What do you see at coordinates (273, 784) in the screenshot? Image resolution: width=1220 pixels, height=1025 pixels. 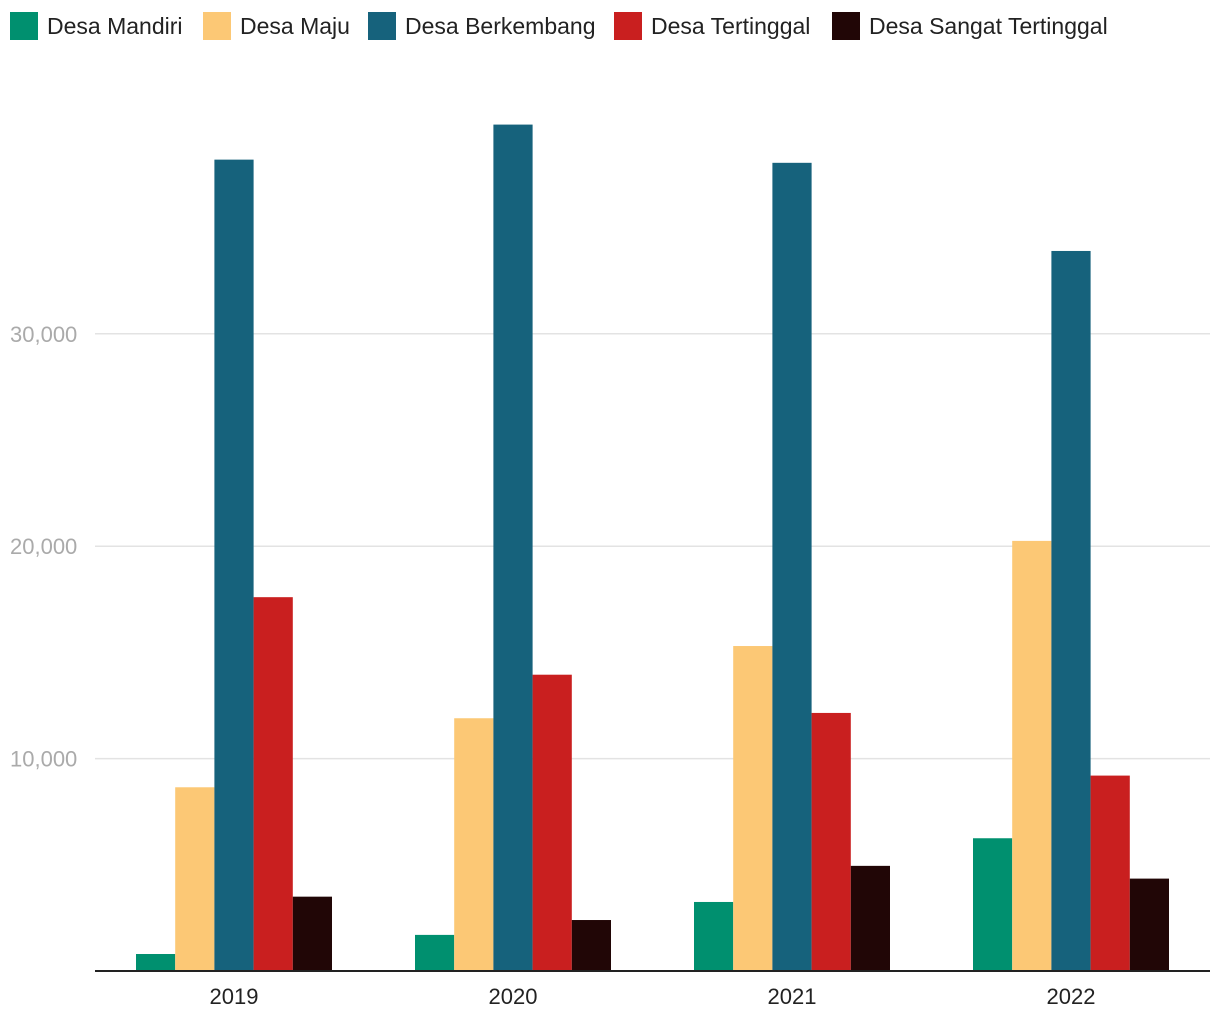 I see `bar-desa-tertinggal-2019` at bounding box center [273, 784].